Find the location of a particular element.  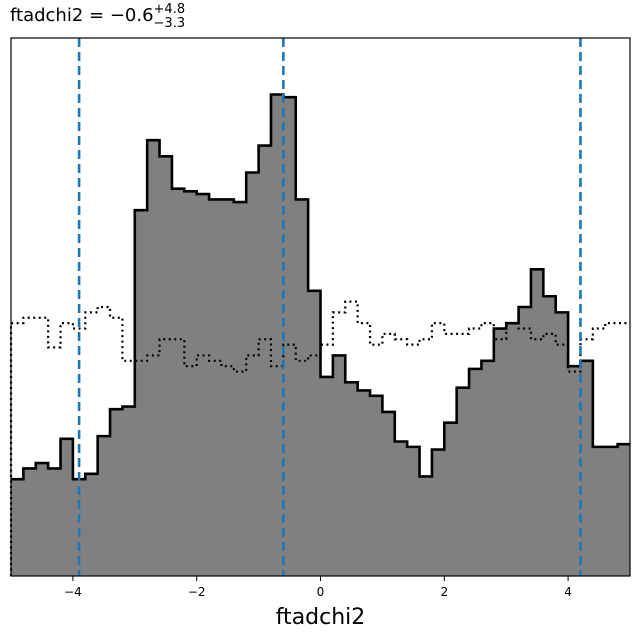

title-upper-error: +4.8 is located at coordinates (170, 9).